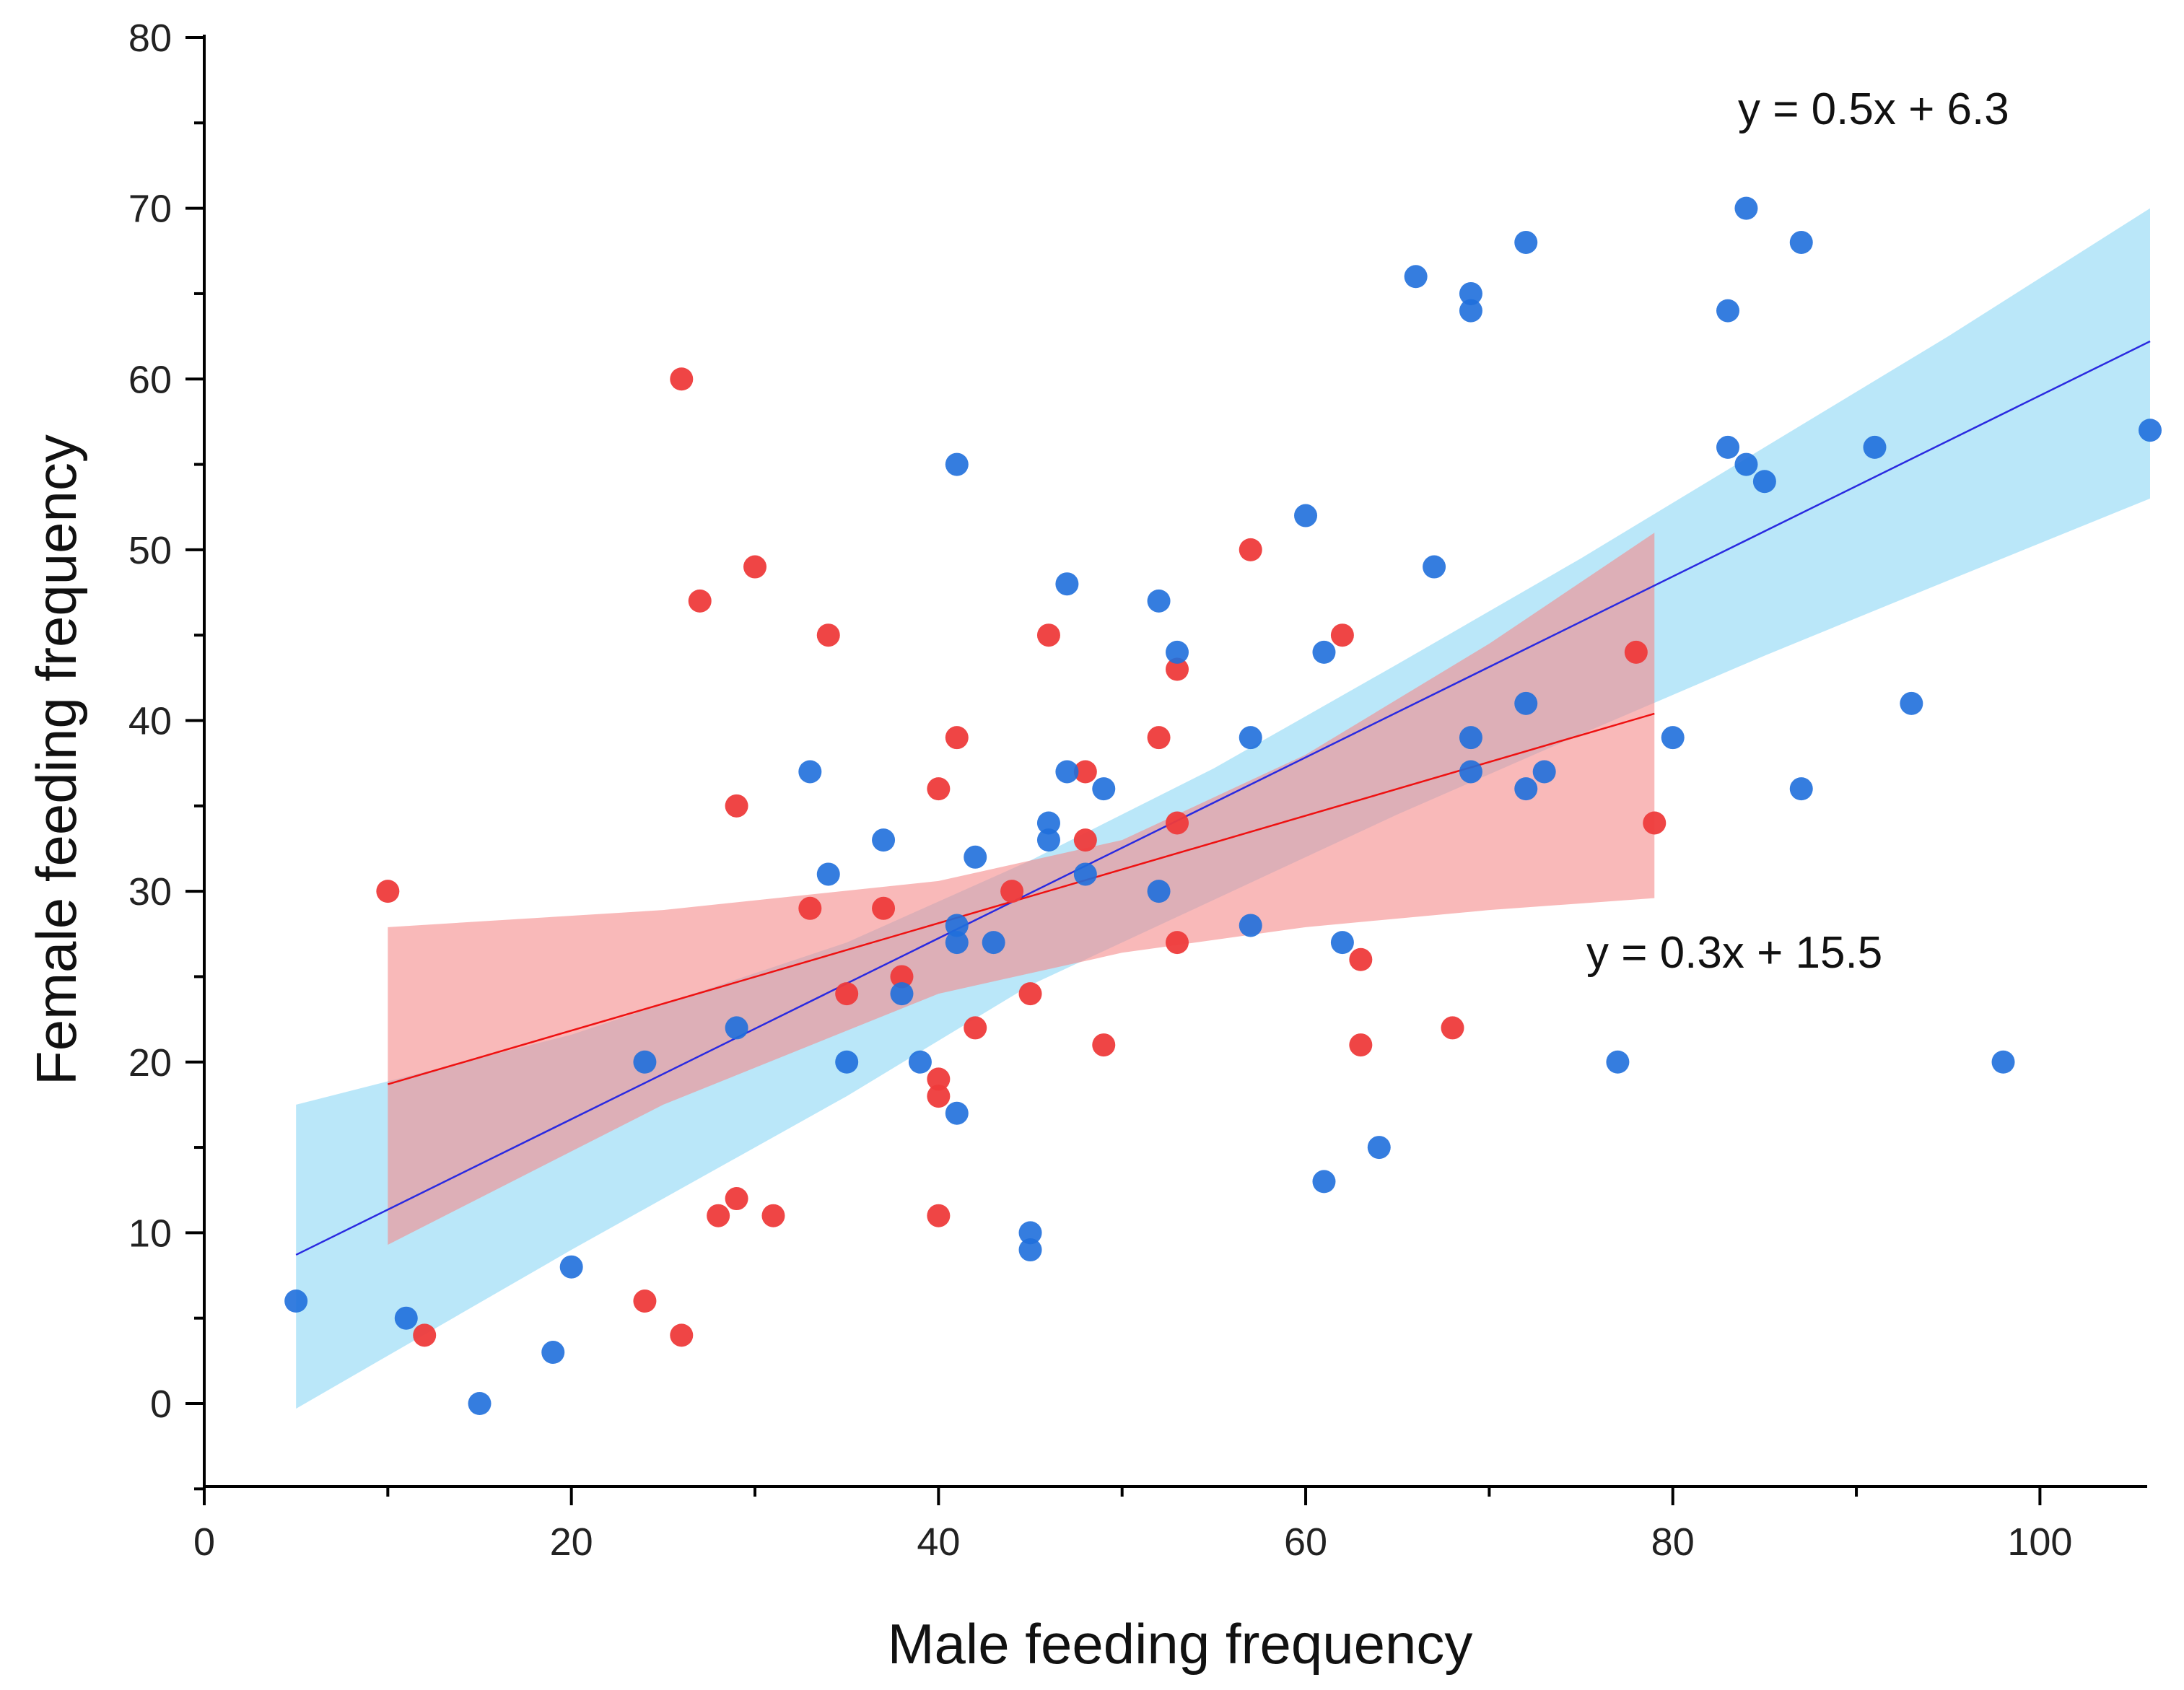 Image resolution: width=2184 pixels, height=1690 pixels. Describe the element at coordinates (161, 1404) in the screenshot. I see `y-tick-label: 0` at that location.